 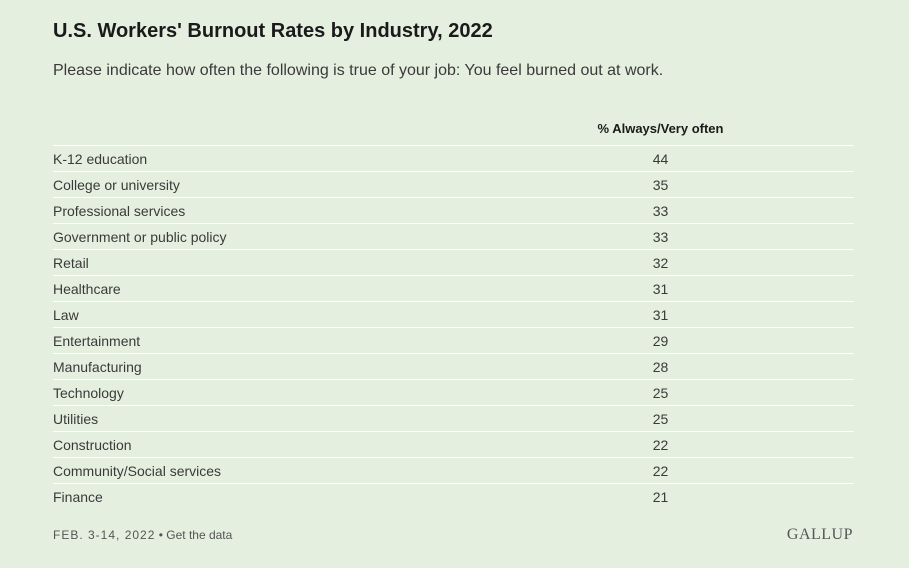 What do you see at coordinates (140, 237) in the screenshot?
I see `row-label: Government or public policy` at bounding box center [140, 237].